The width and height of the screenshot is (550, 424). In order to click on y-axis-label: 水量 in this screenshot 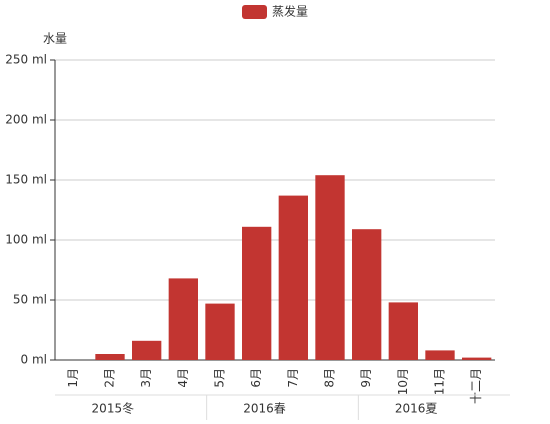, I will do `click(55, 39)`.